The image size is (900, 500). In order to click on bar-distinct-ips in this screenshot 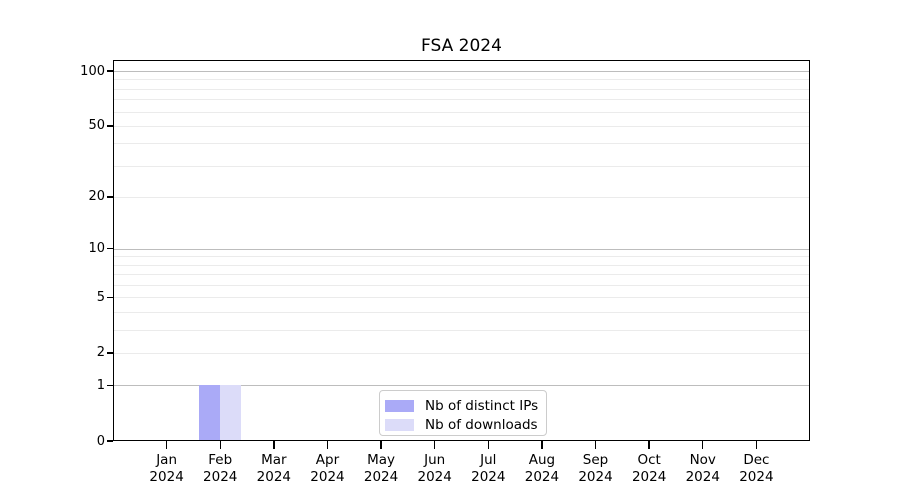, I will do `click(210, 412)`.